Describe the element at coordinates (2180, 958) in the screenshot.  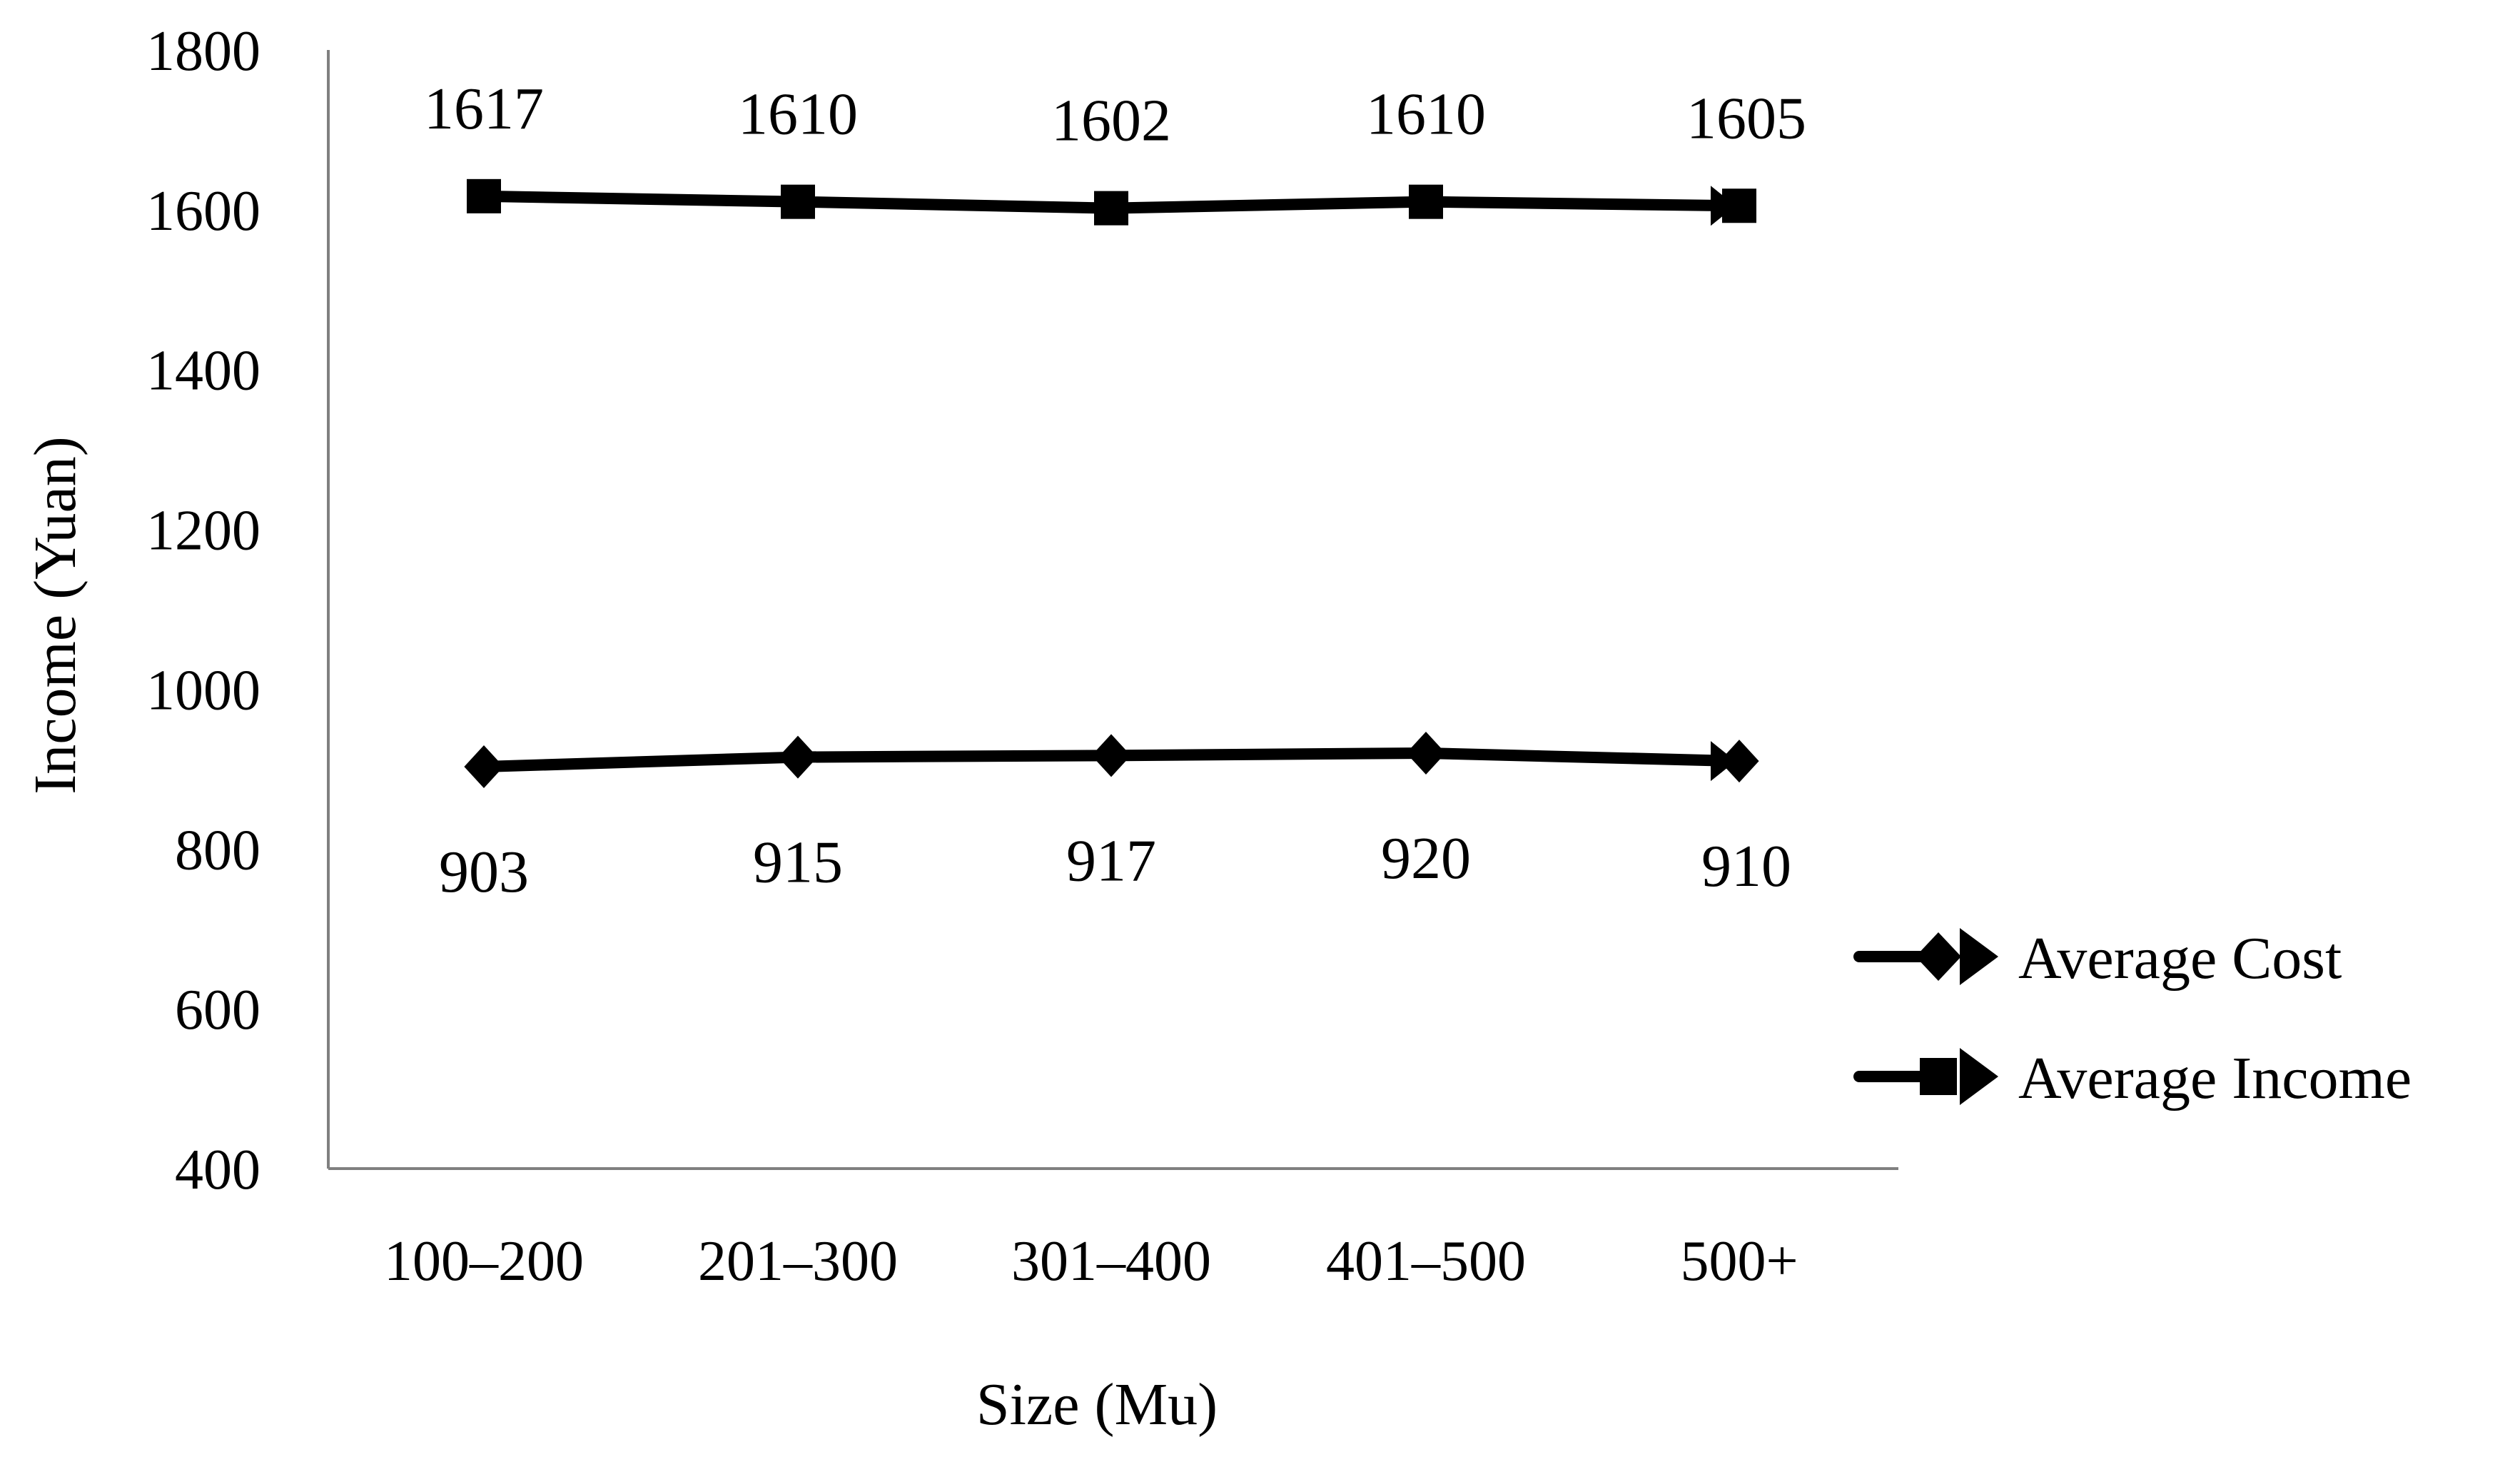
I see `legend-label: Average Cost` at that location.